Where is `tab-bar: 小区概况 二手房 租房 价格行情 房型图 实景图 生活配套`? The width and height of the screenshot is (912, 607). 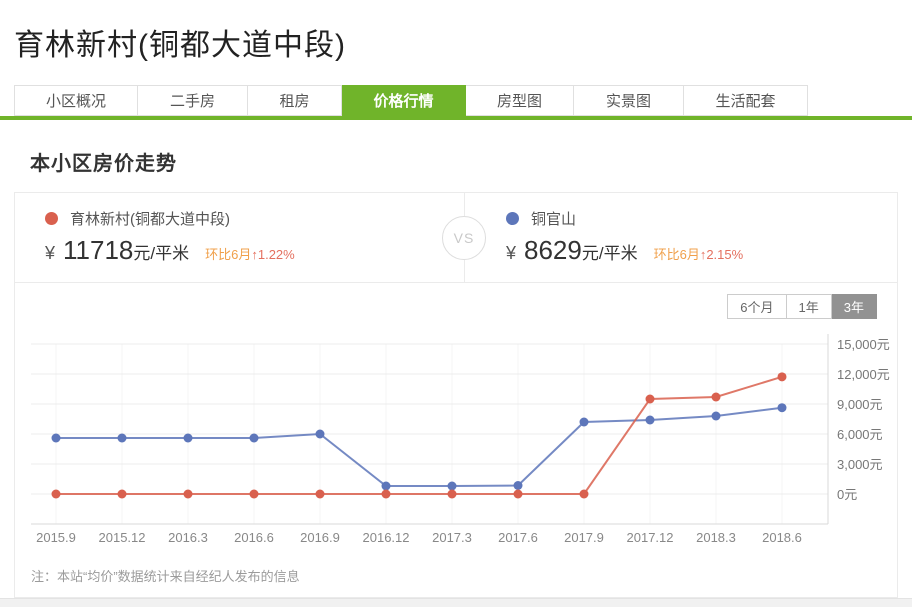 tab-bar: 小区概况 二手房 租房 价格行情 房型图 实景图 生活配套 is located at coordinates (411, 100).